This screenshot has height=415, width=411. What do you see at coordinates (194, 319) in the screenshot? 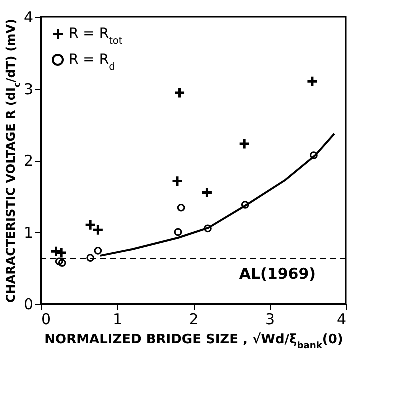
I see `x-tick-label: 2` at bounding box center [194, 319].